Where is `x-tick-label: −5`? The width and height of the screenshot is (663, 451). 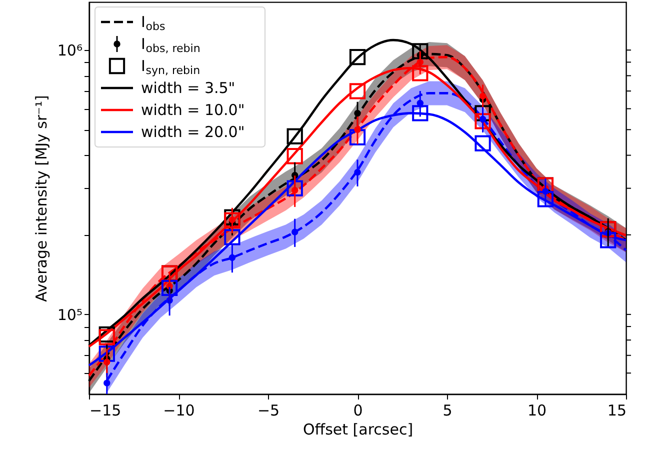 x-tick-label: −5 is located at coordinates (268, 411).